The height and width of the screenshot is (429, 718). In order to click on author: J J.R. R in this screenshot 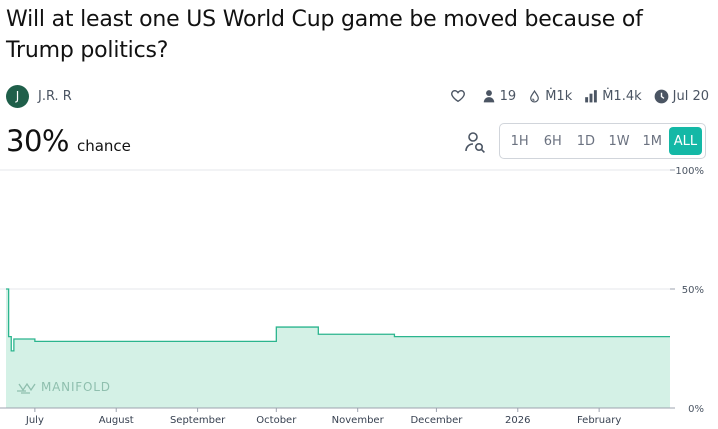, I will do `click(39, 96)`.